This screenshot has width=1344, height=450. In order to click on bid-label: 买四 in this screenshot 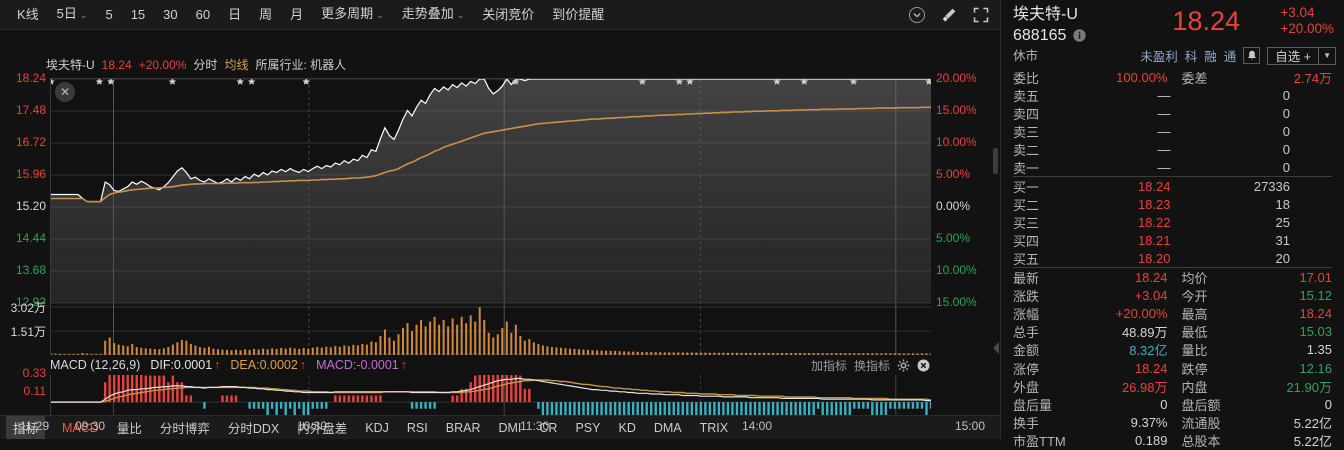, I will do `click(1026, 242)`.